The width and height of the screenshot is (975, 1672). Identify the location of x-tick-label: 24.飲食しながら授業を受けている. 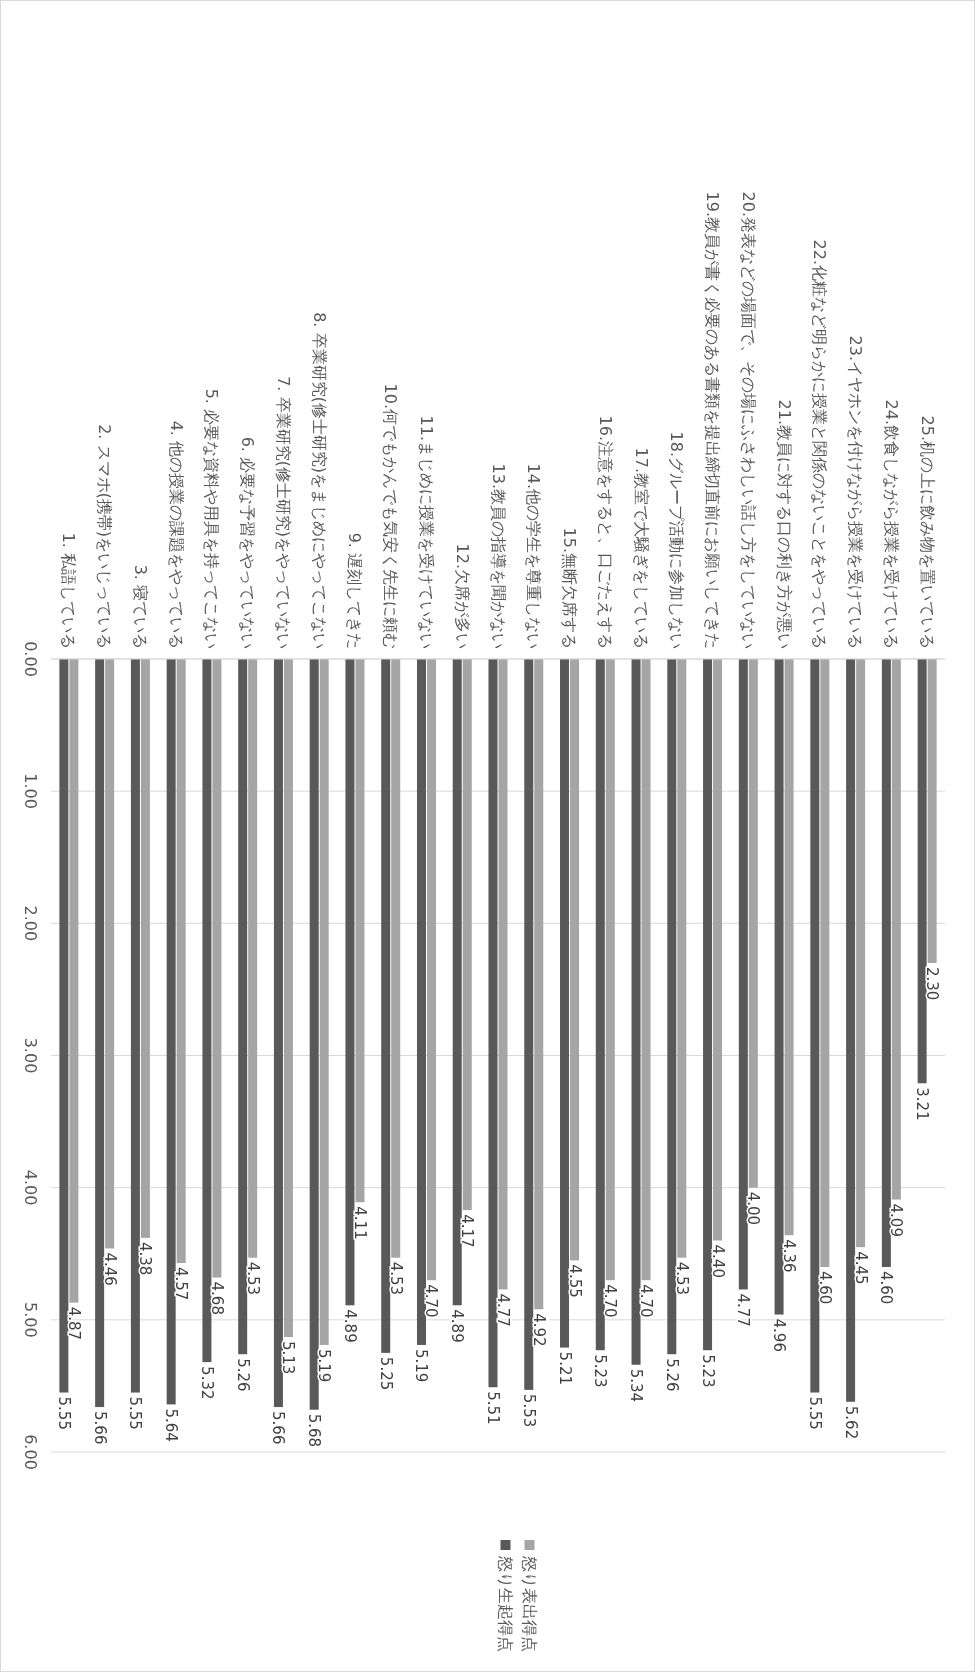
(891, 524).